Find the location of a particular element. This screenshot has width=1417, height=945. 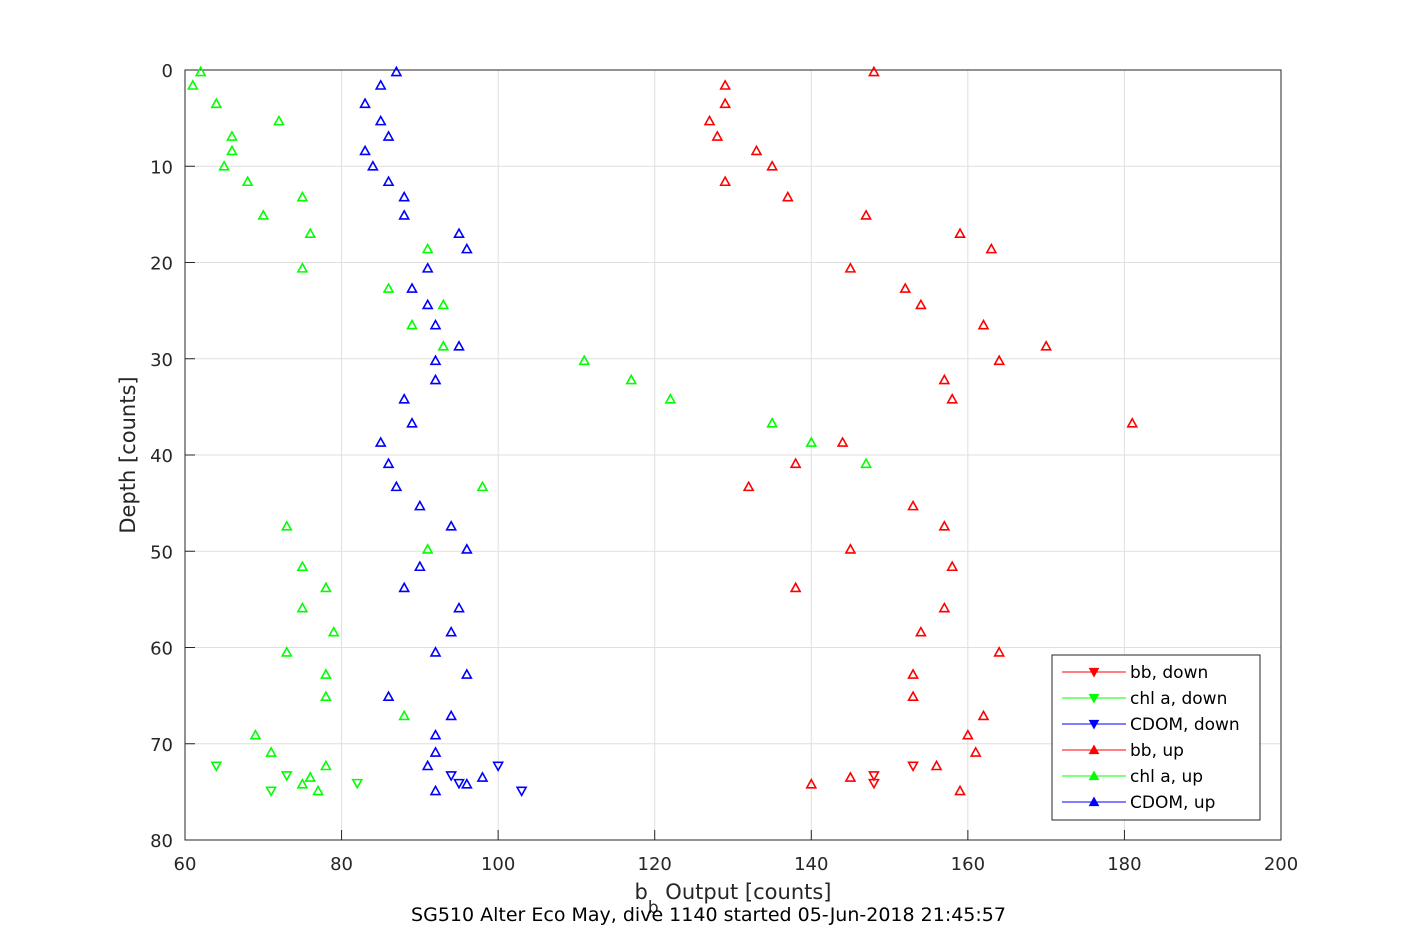

legend-label-chl-a-up: chl a, up is located at coordinates (1166, 777).